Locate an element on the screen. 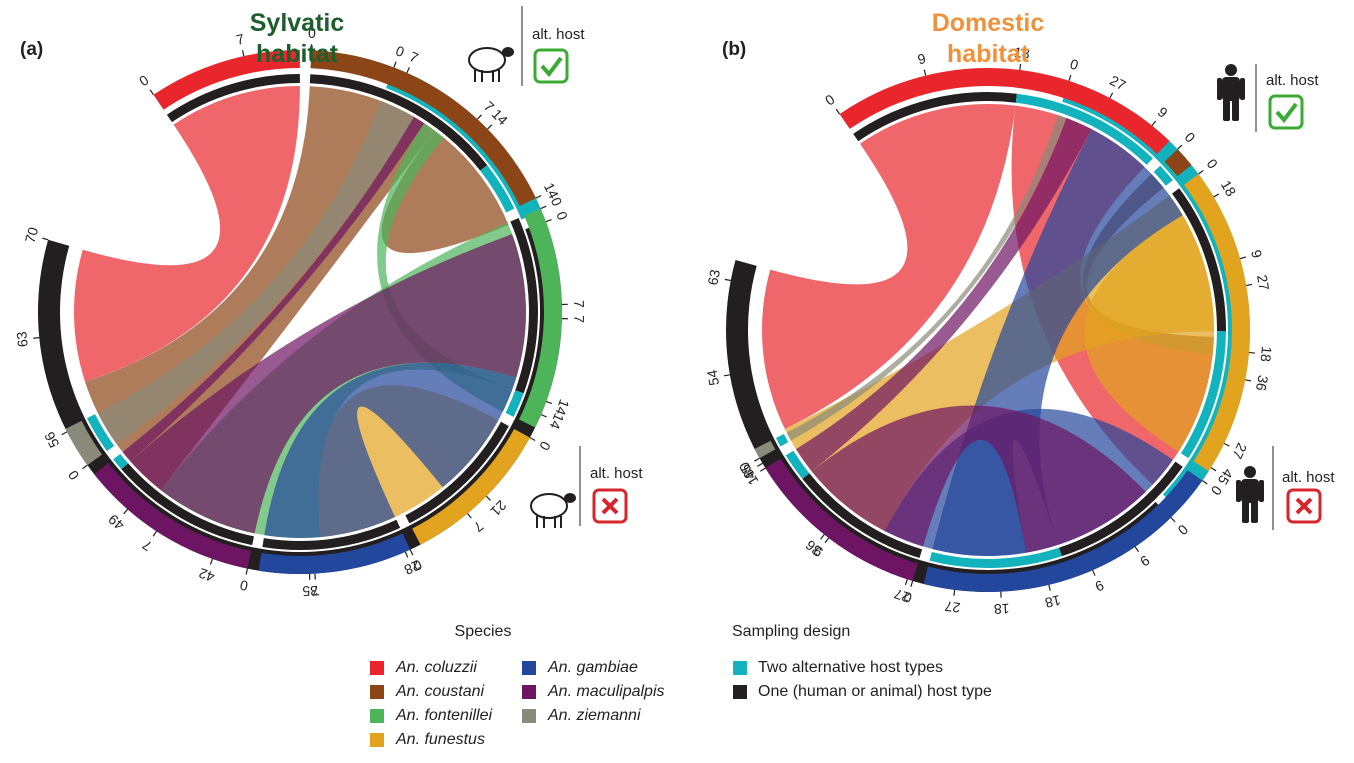  chart-title: Domestic habitat is located at coordinates (988, 38).